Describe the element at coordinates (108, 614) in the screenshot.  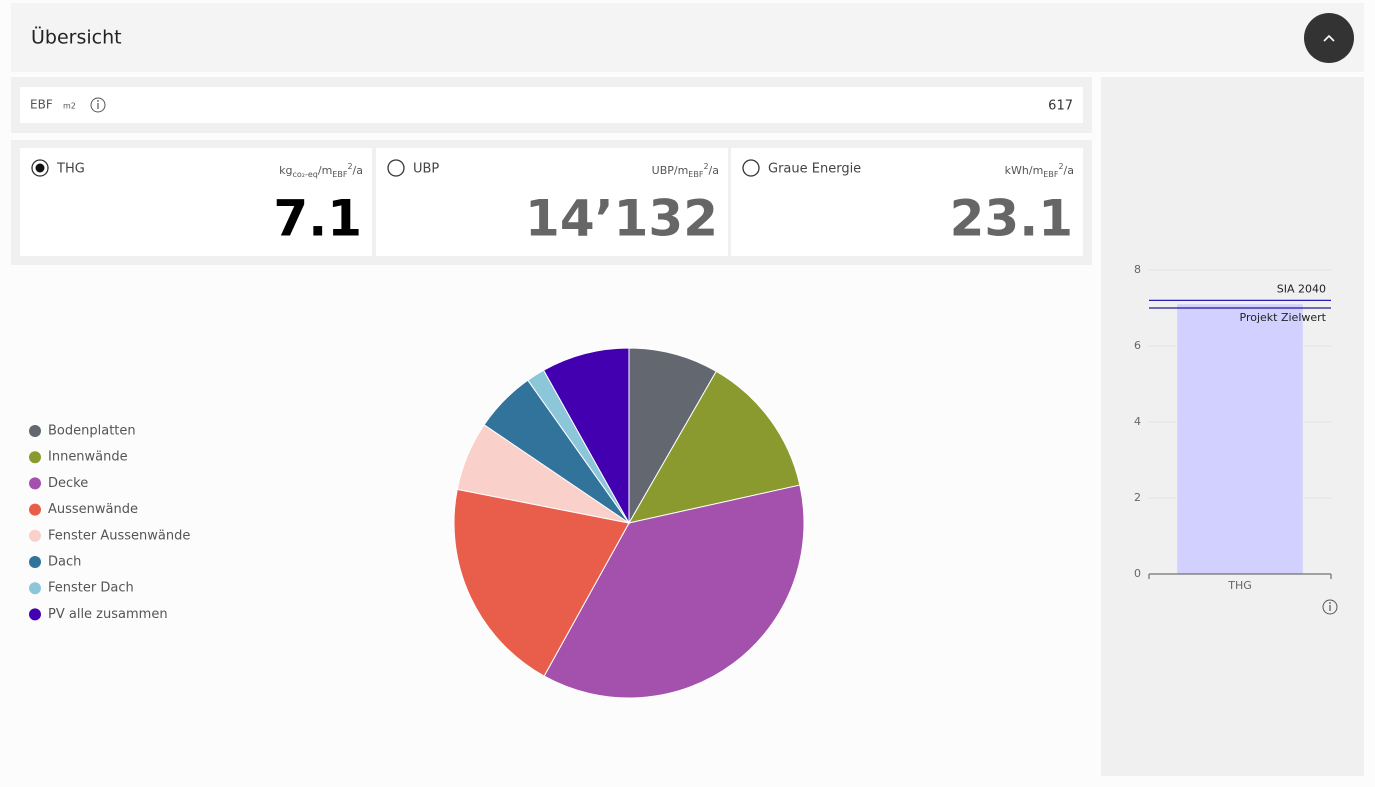
I see `legend-label: PV alle zusammen` at that location.